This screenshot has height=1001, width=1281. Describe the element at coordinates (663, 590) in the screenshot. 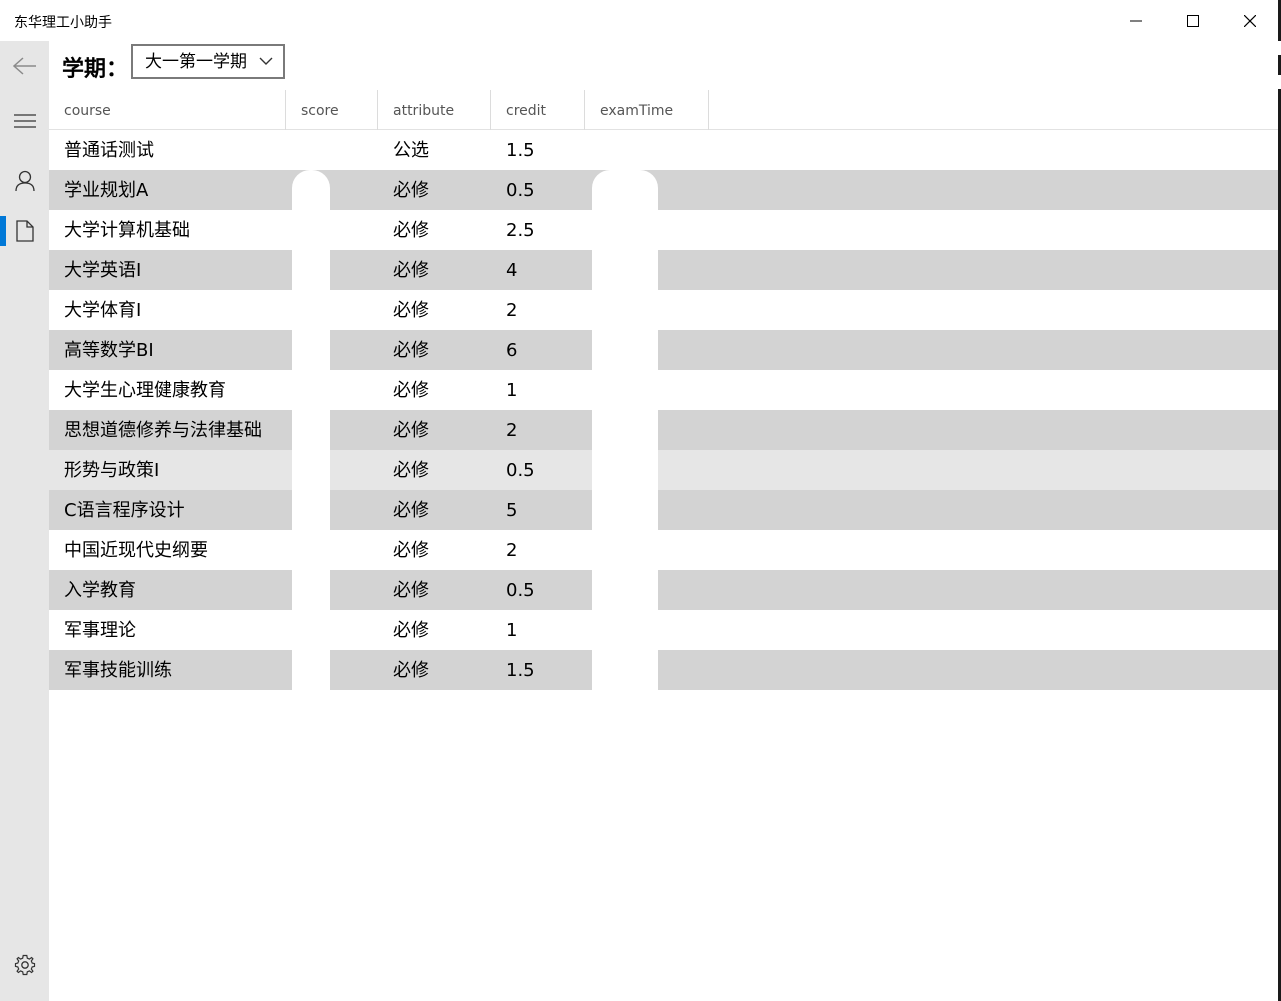

I see `table-row: 入学教育 必修 0.5` at that location.